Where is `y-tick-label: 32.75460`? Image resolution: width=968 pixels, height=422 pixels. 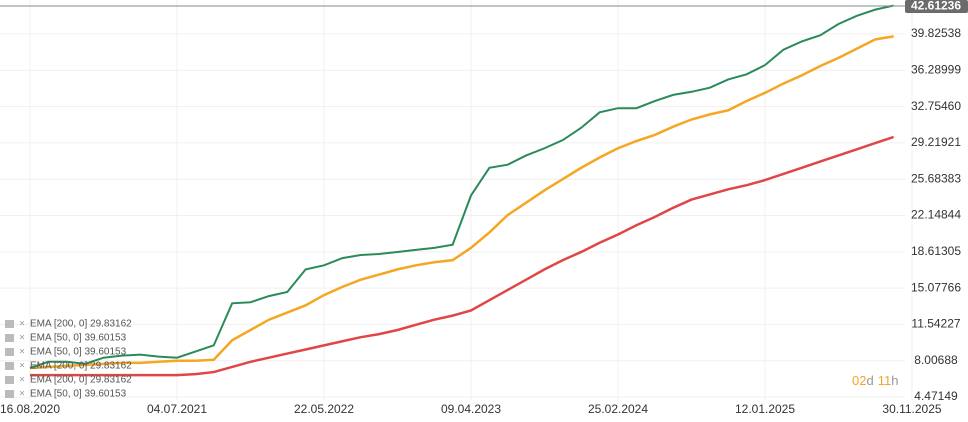 y-tick-label: 32.75460 is located at coordinates (936, 106).